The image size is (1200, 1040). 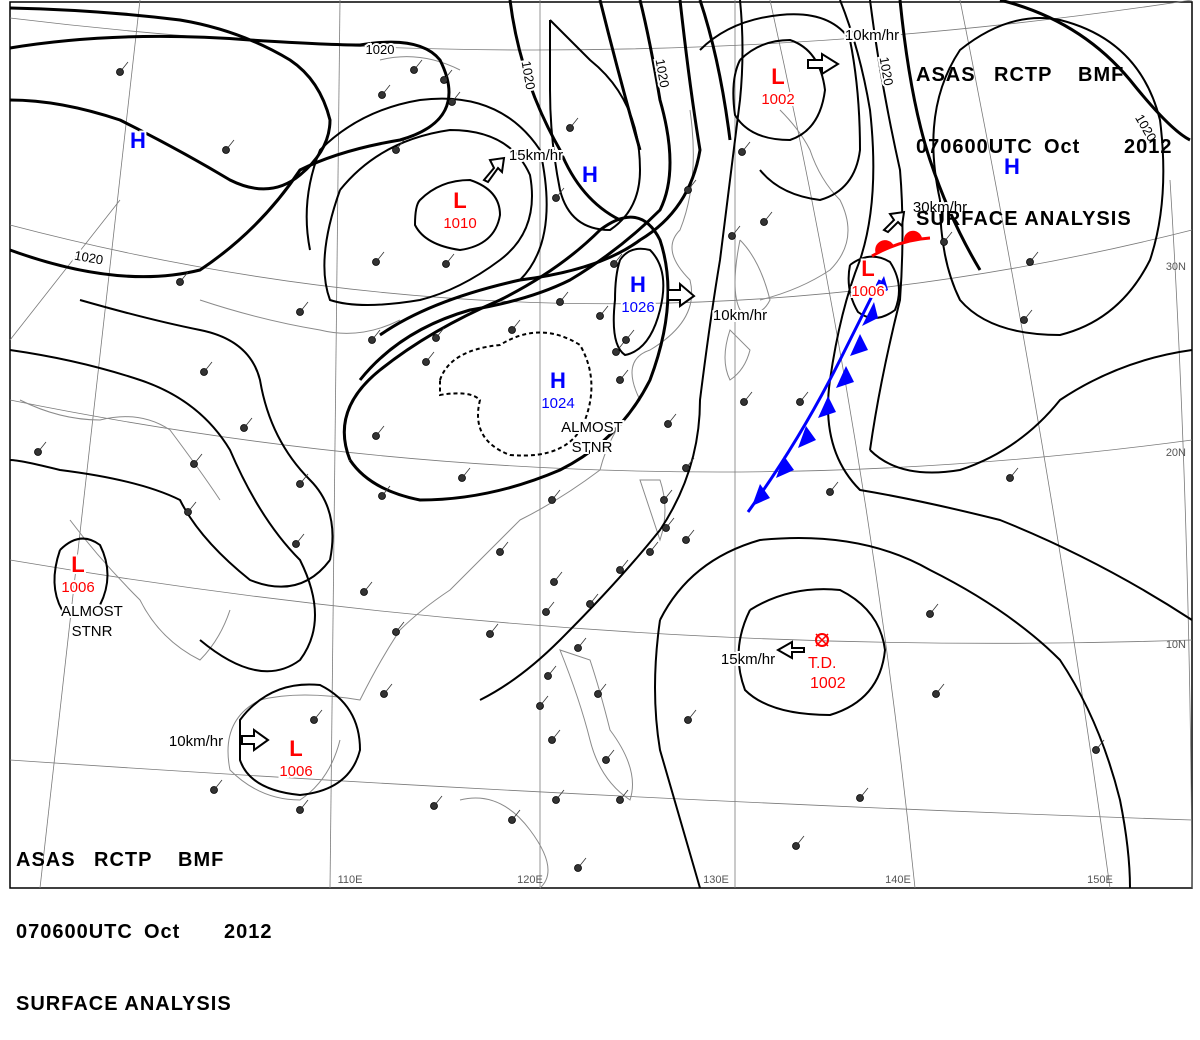 I want to click on isobar-big-ring, so click(x=515, y=190).